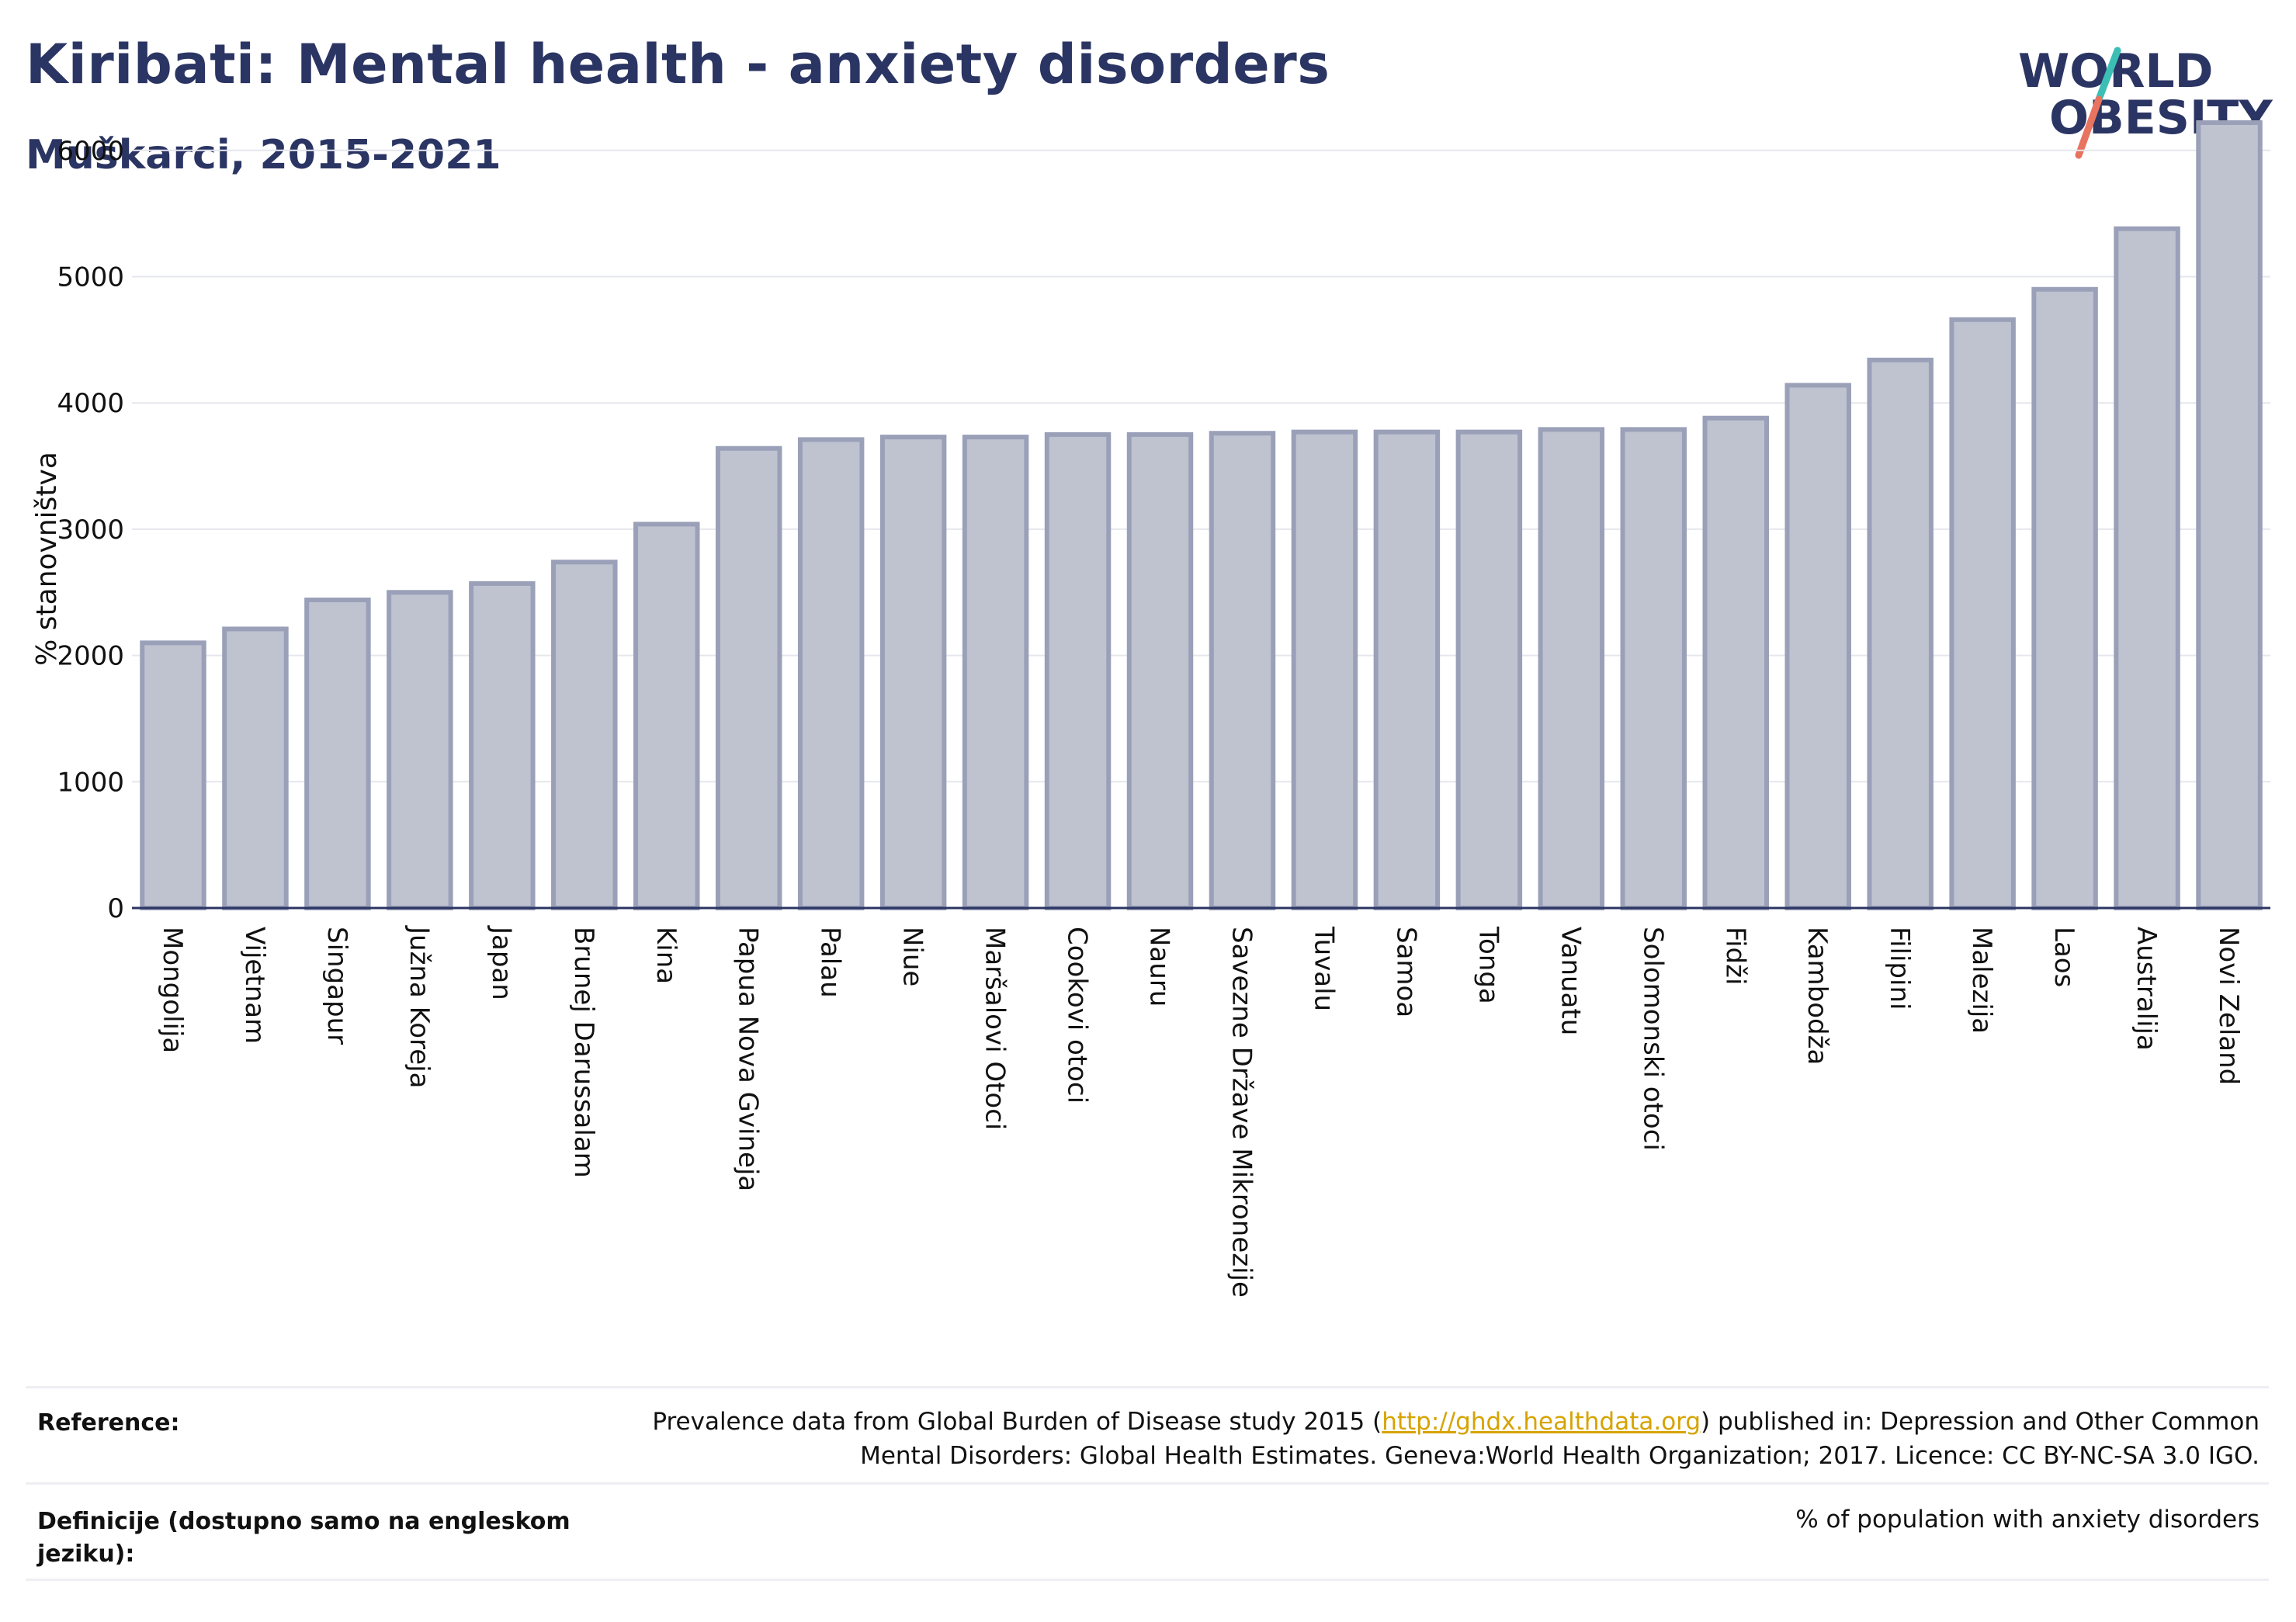 This screenshot has height=1622, width=2296. I want to click on bar-kambodža, so click(1817, 646).